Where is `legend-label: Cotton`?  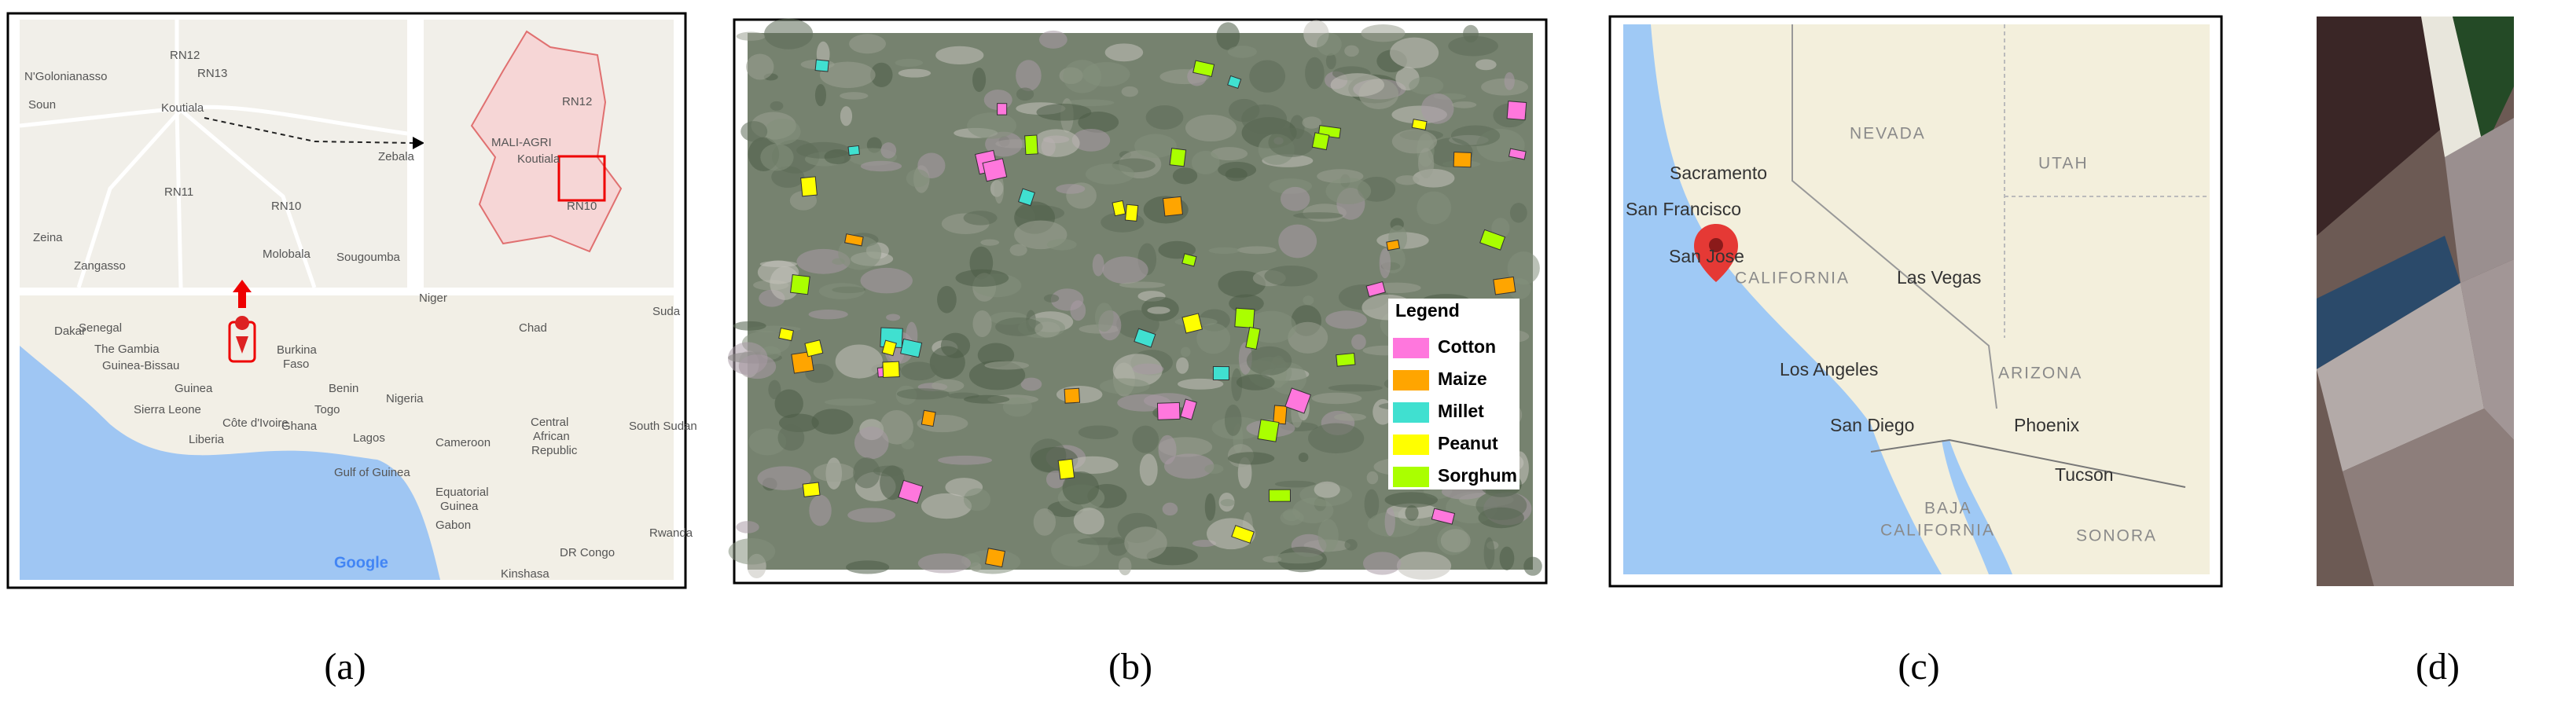 legend-label: Cotton is located at coordinates (1467, 346).